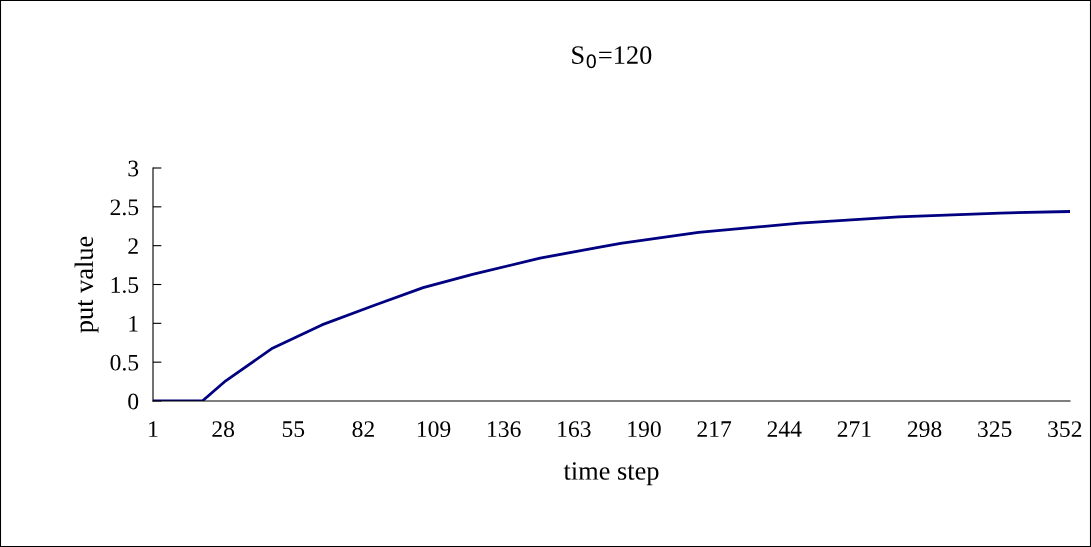 Image resolution: width=1091 pixels, height=547 pixels. What do you see at coordinates (1065, 429) in the screenshot?
I see `x-tick-label: 352` at bounding box center [1065, 429].